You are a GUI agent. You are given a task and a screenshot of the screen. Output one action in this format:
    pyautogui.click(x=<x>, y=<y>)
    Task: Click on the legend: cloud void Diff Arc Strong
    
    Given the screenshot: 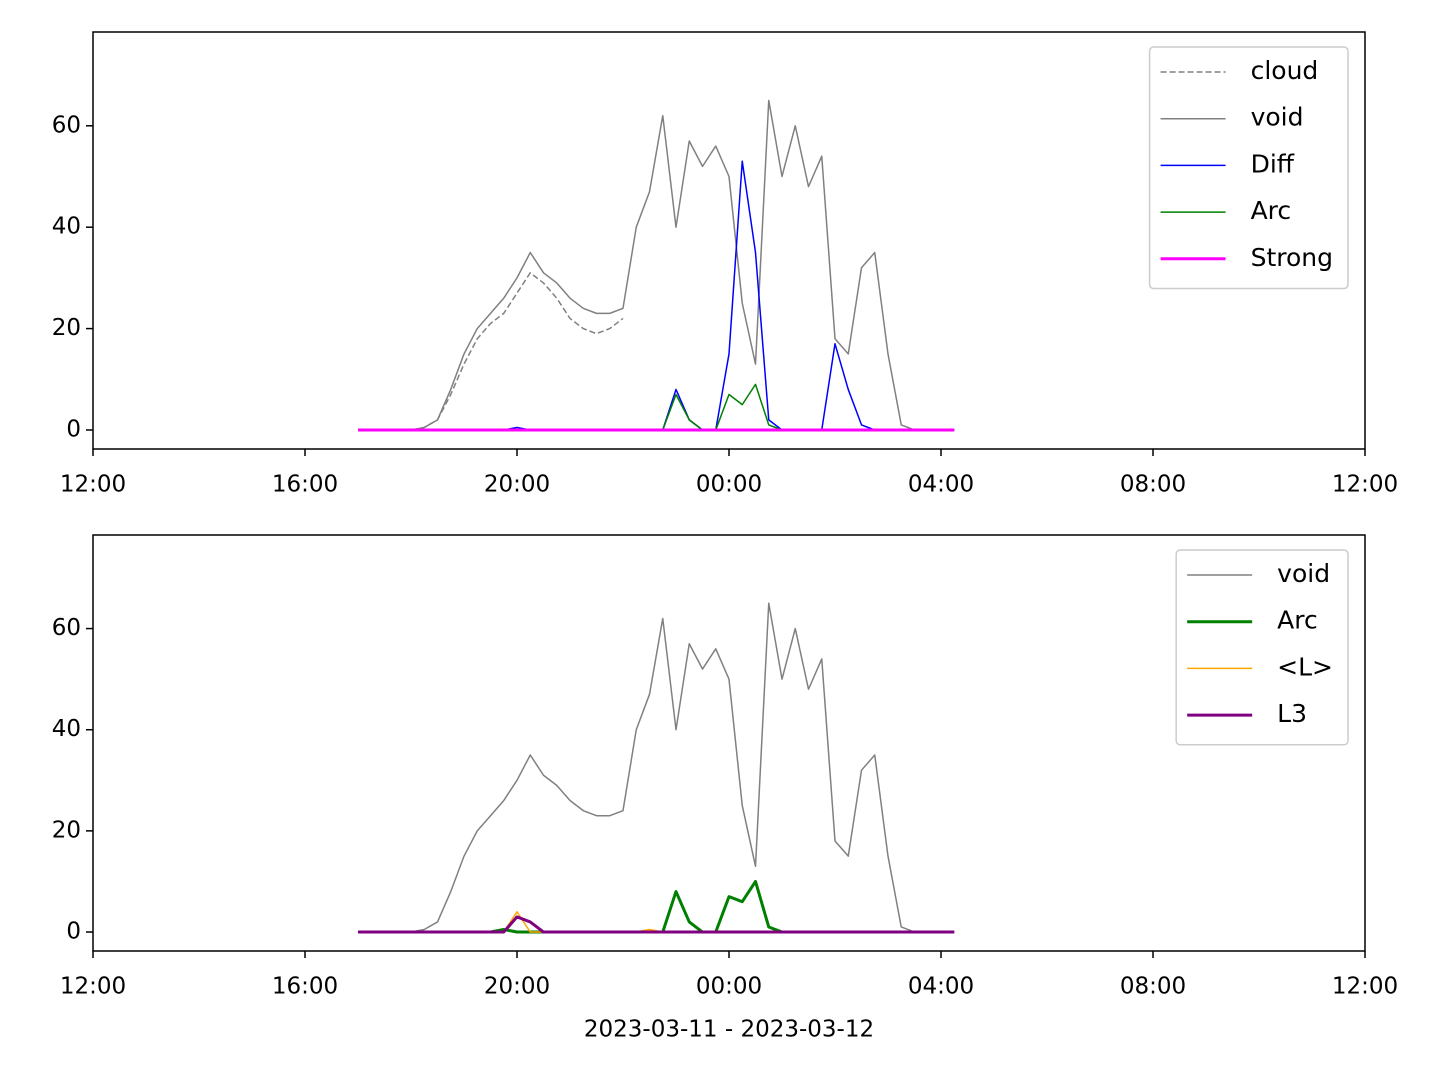 What is the action you would take?
    pyautogui.click(x=1248, y=168)
    